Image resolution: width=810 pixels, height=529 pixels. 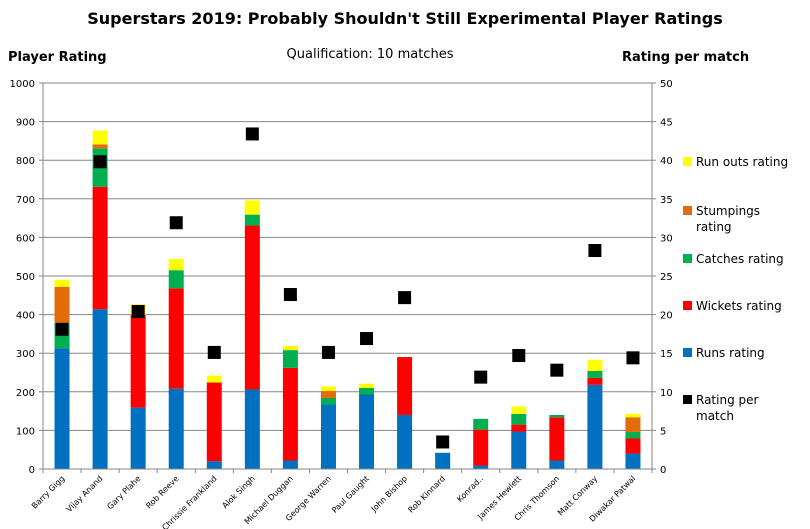 I want to click on x-category-label: Rob Reeve, so click(x=162, y=492).